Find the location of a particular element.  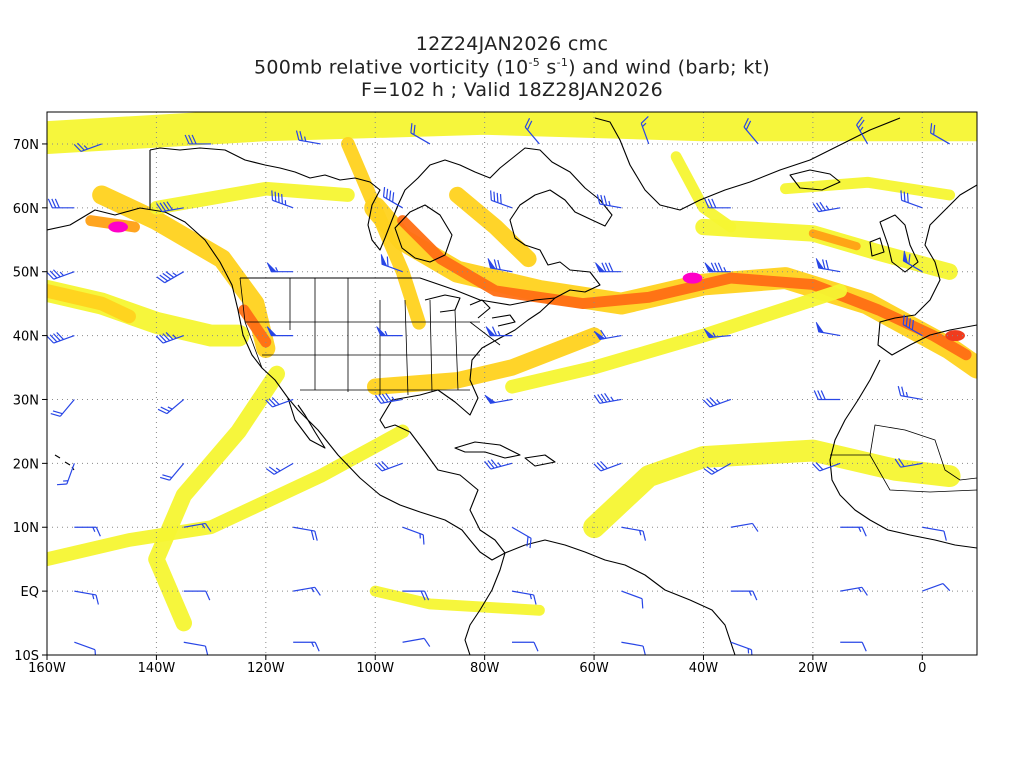

x-tick-label: 140W is located at coordinates (157, 668).